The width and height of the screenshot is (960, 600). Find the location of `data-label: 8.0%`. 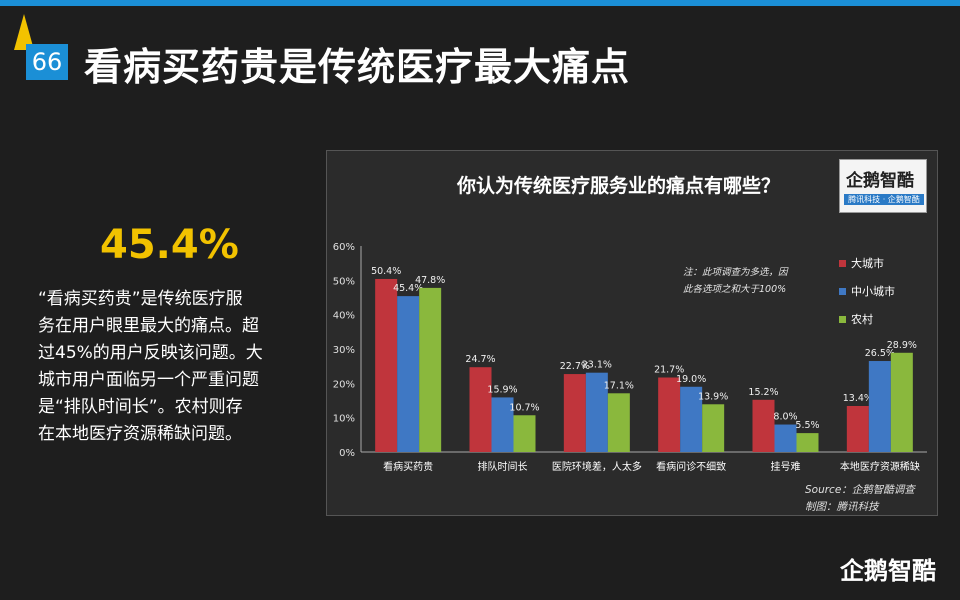

data-label: 8.0% is located at coordinates (785, 417).